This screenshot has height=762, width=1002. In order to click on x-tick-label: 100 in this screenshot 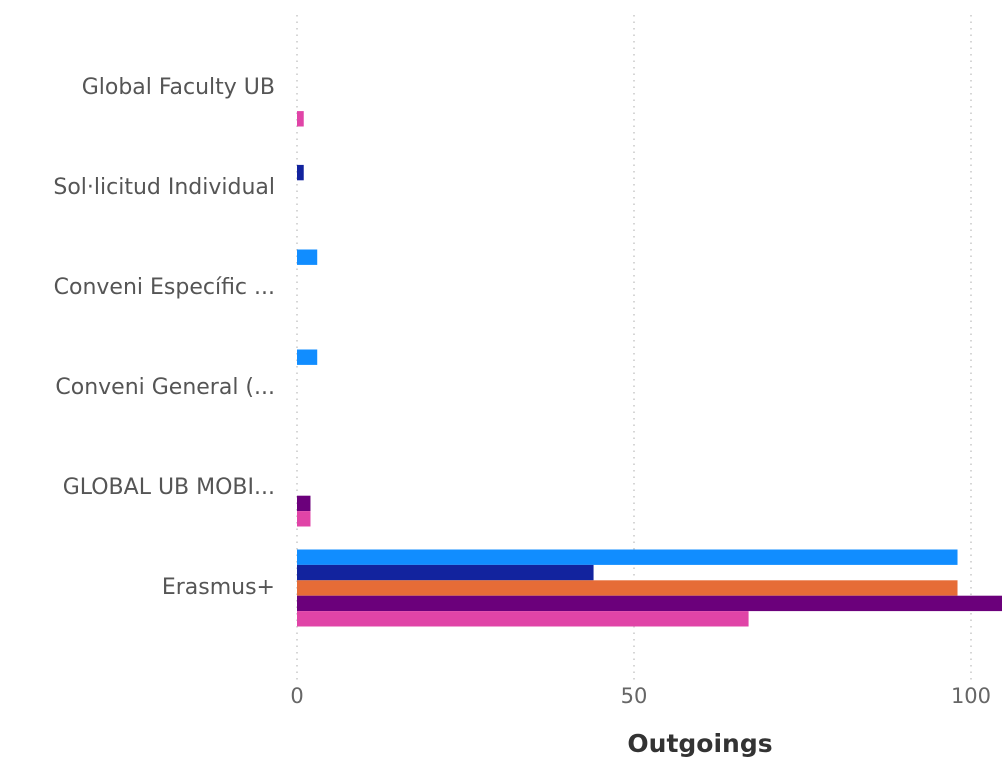, I will do `click(971, 696)`.